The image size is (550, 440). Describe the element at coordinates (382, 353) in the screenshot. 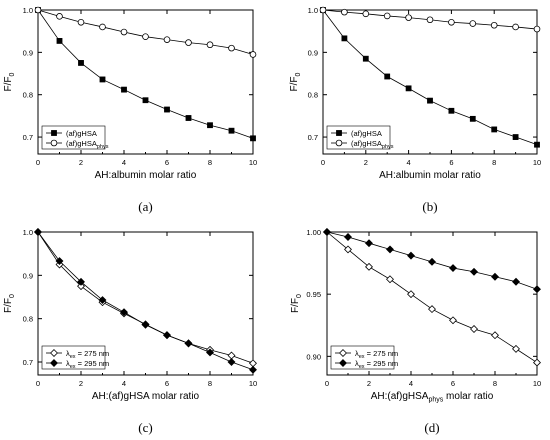

I see `legend-label-suffix: = 275 nm` at that location.